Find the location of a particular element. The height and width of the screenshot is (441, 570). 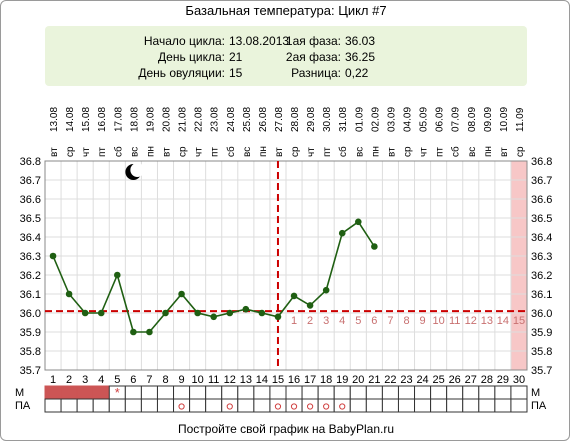

date-label: 19.08 is located at coordinates (150, 119).